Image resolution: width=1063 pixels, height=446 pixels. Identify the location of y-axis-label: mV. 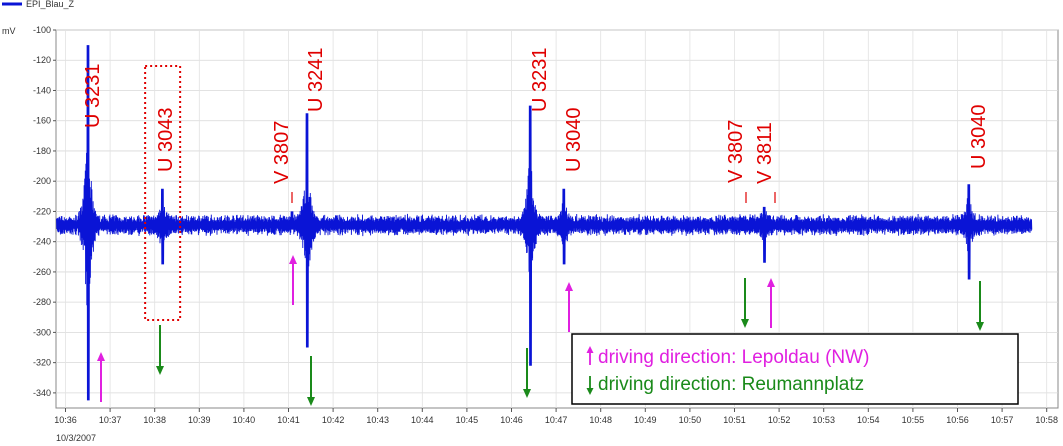
(9, 31).